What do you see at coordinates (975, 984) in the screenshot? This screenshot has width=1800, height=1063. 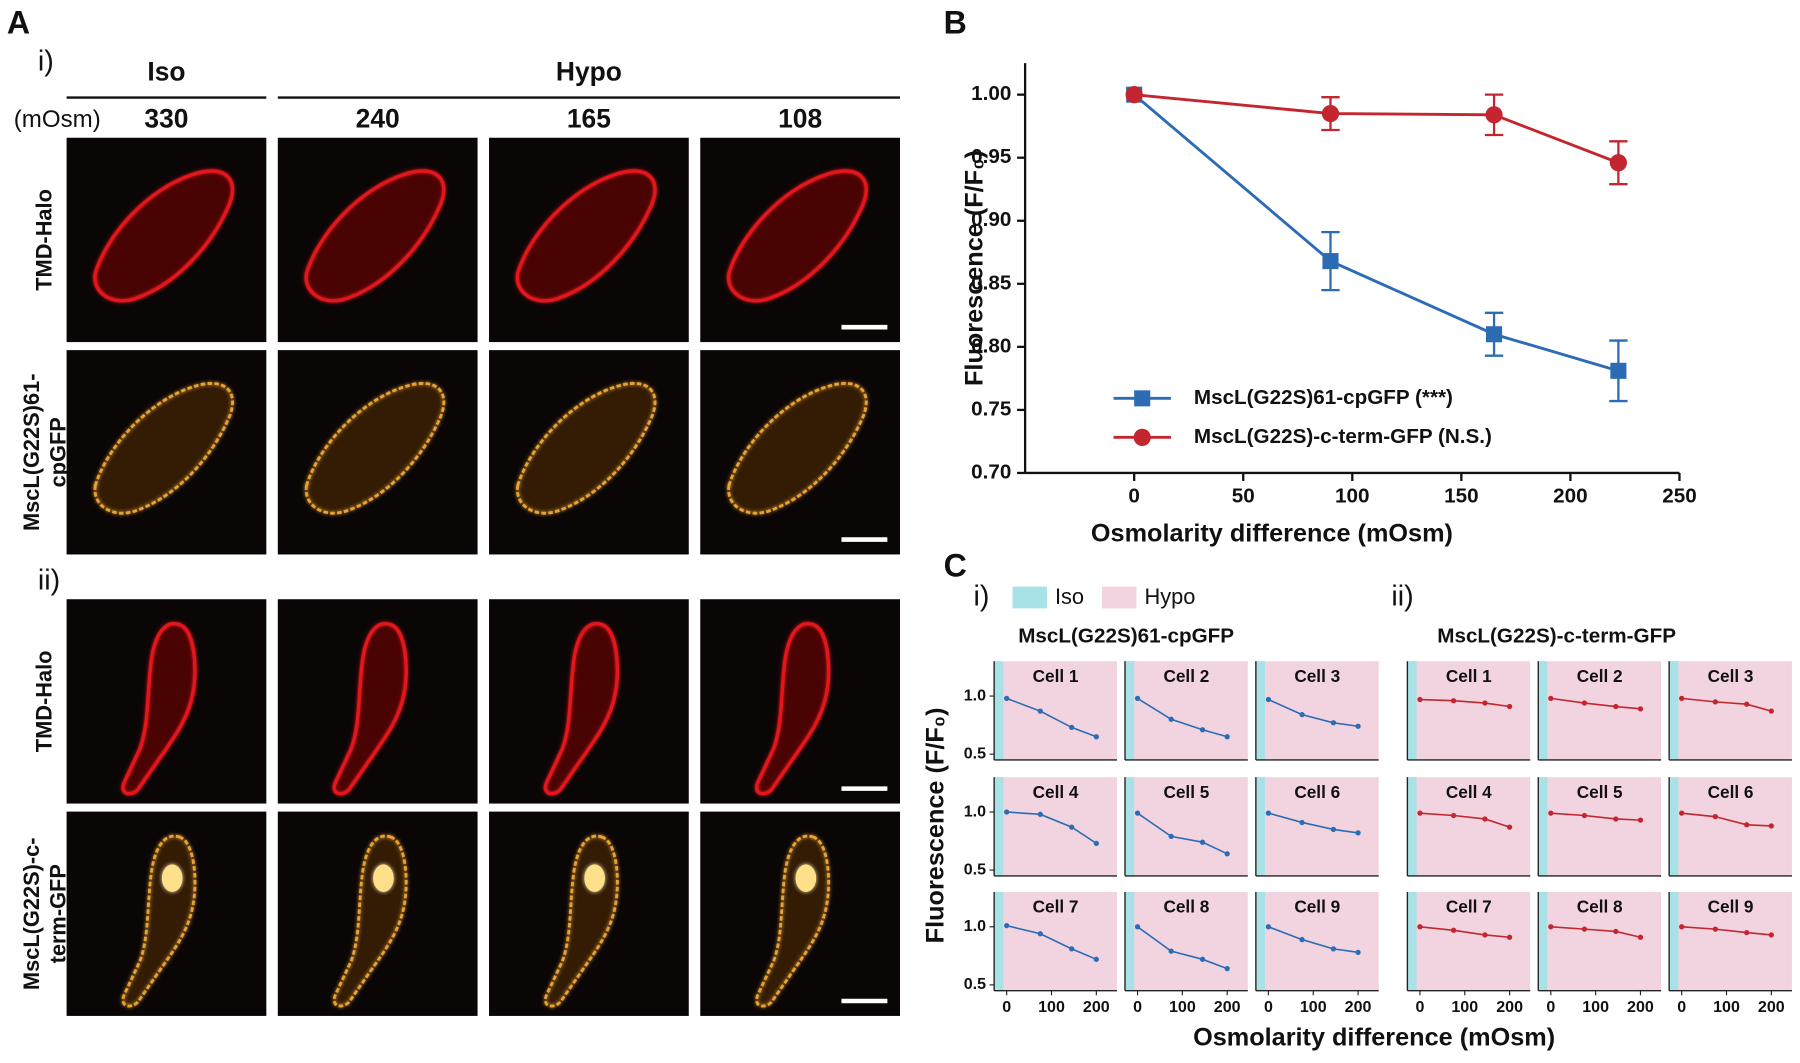 I see `y-tick-label: 0.5` at bounding box center [975, 984].